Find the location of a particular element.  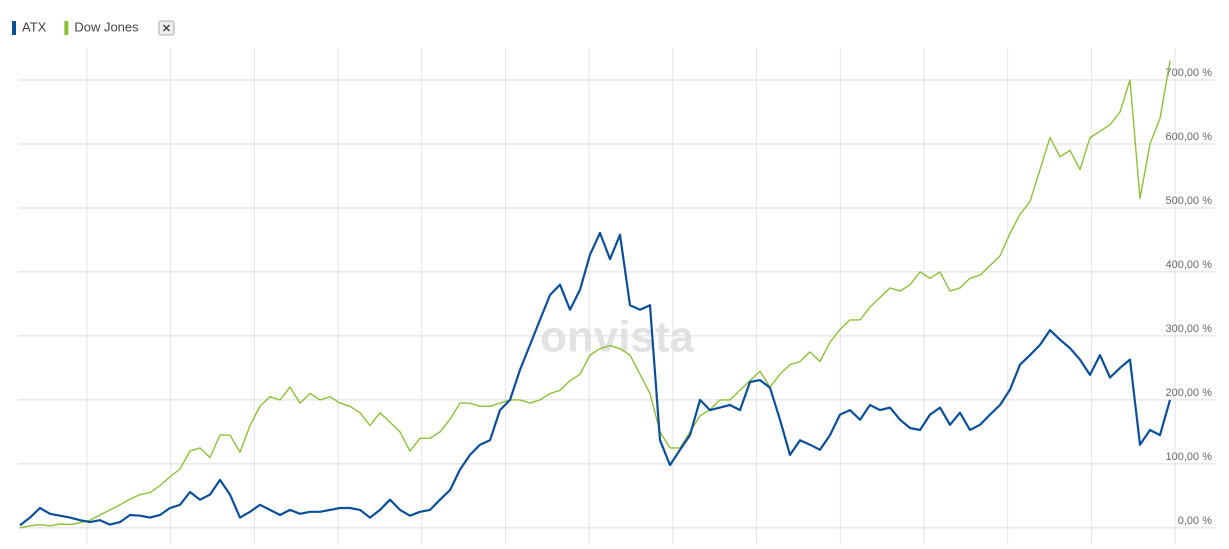

y-tick-label: 500,00 % is located at coordinates (1189, 201).